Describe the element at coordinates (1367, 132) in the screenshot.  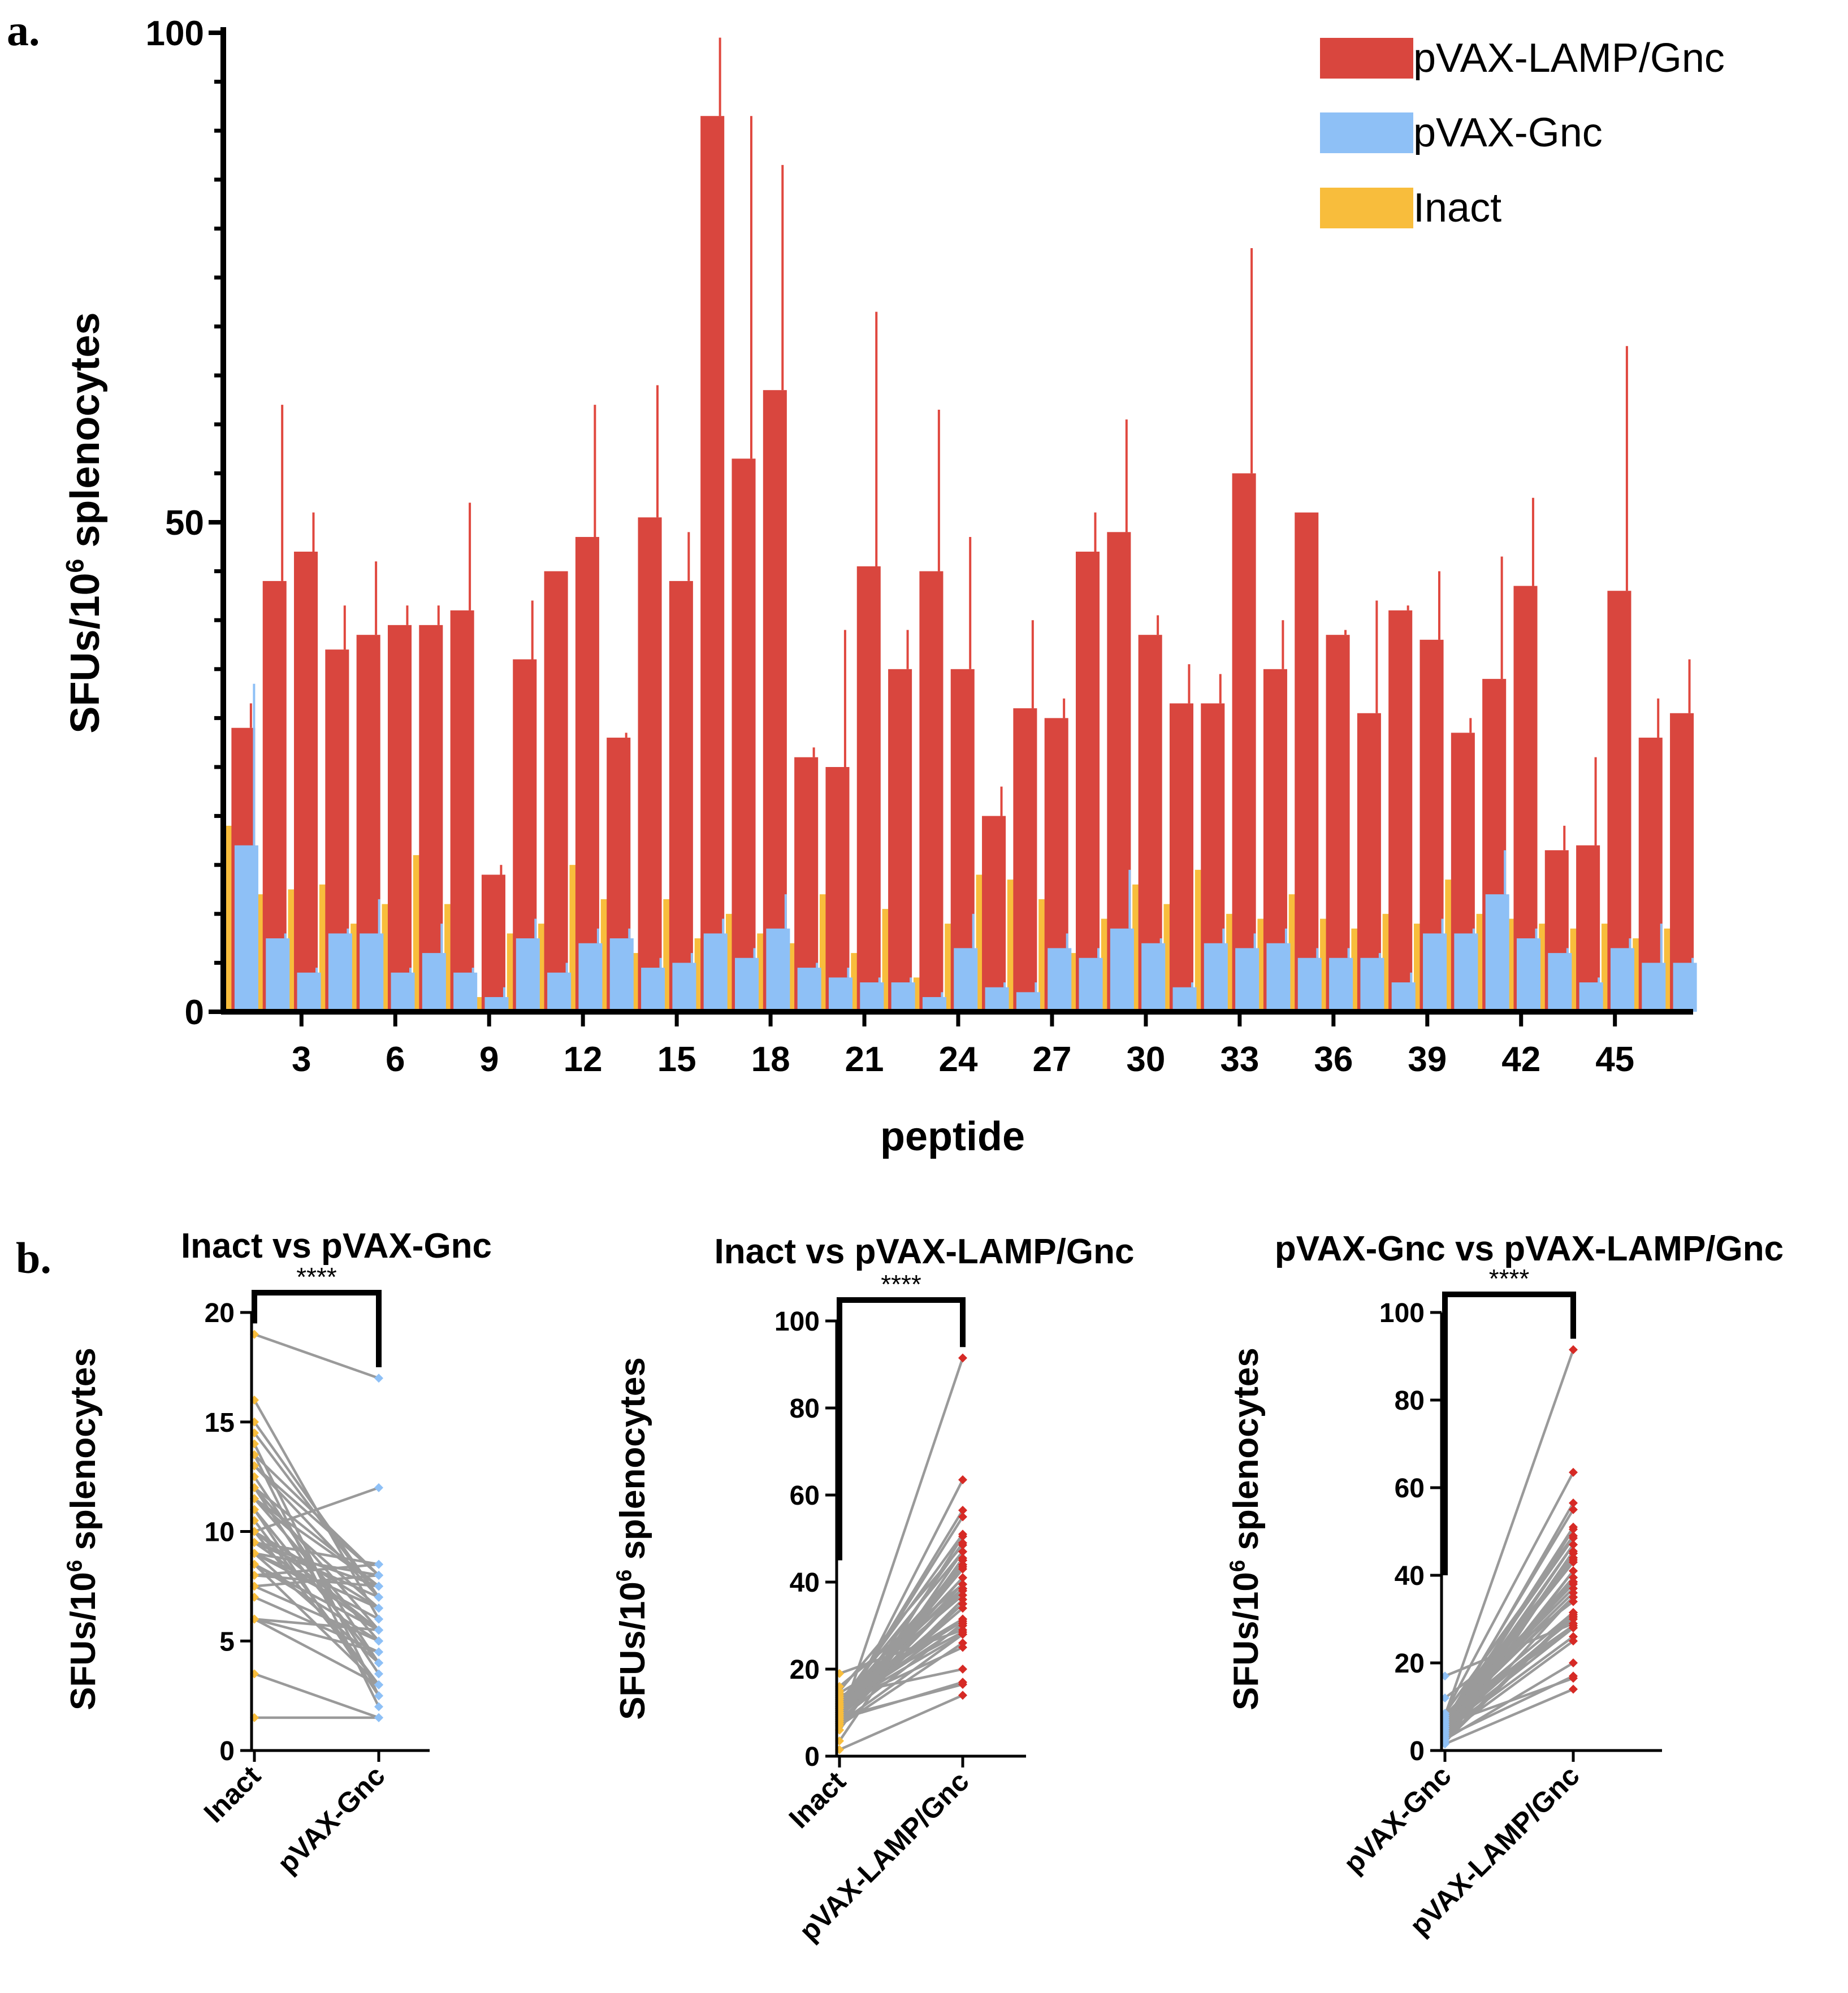
I see `legend-swatch-pvax-gnc` at that location.